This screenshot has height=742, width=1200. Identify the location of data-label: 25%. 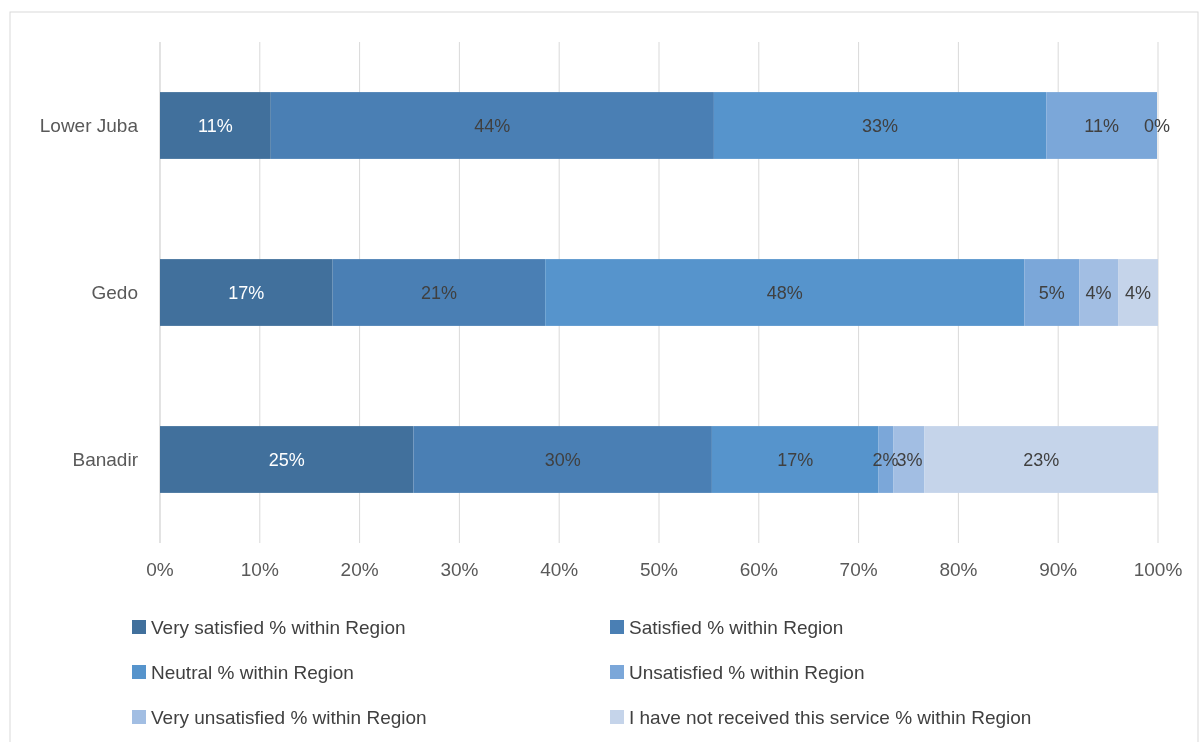
(286, 459).